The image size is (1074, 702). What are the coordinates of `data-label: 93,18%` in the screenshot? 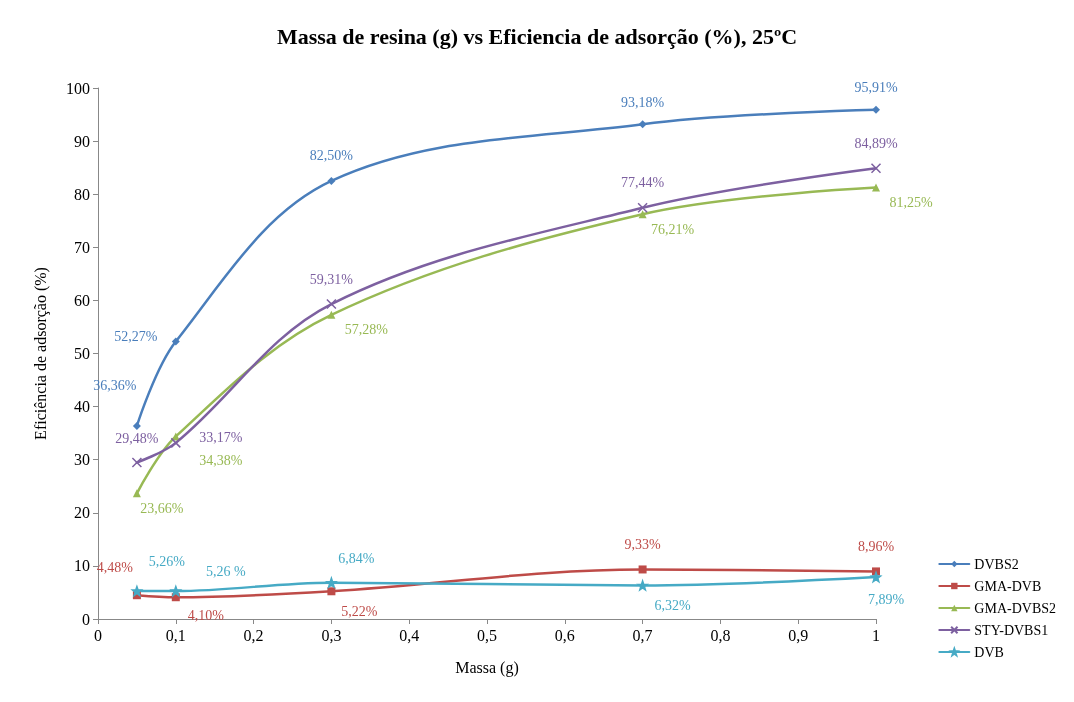 It's located at (643, 102).